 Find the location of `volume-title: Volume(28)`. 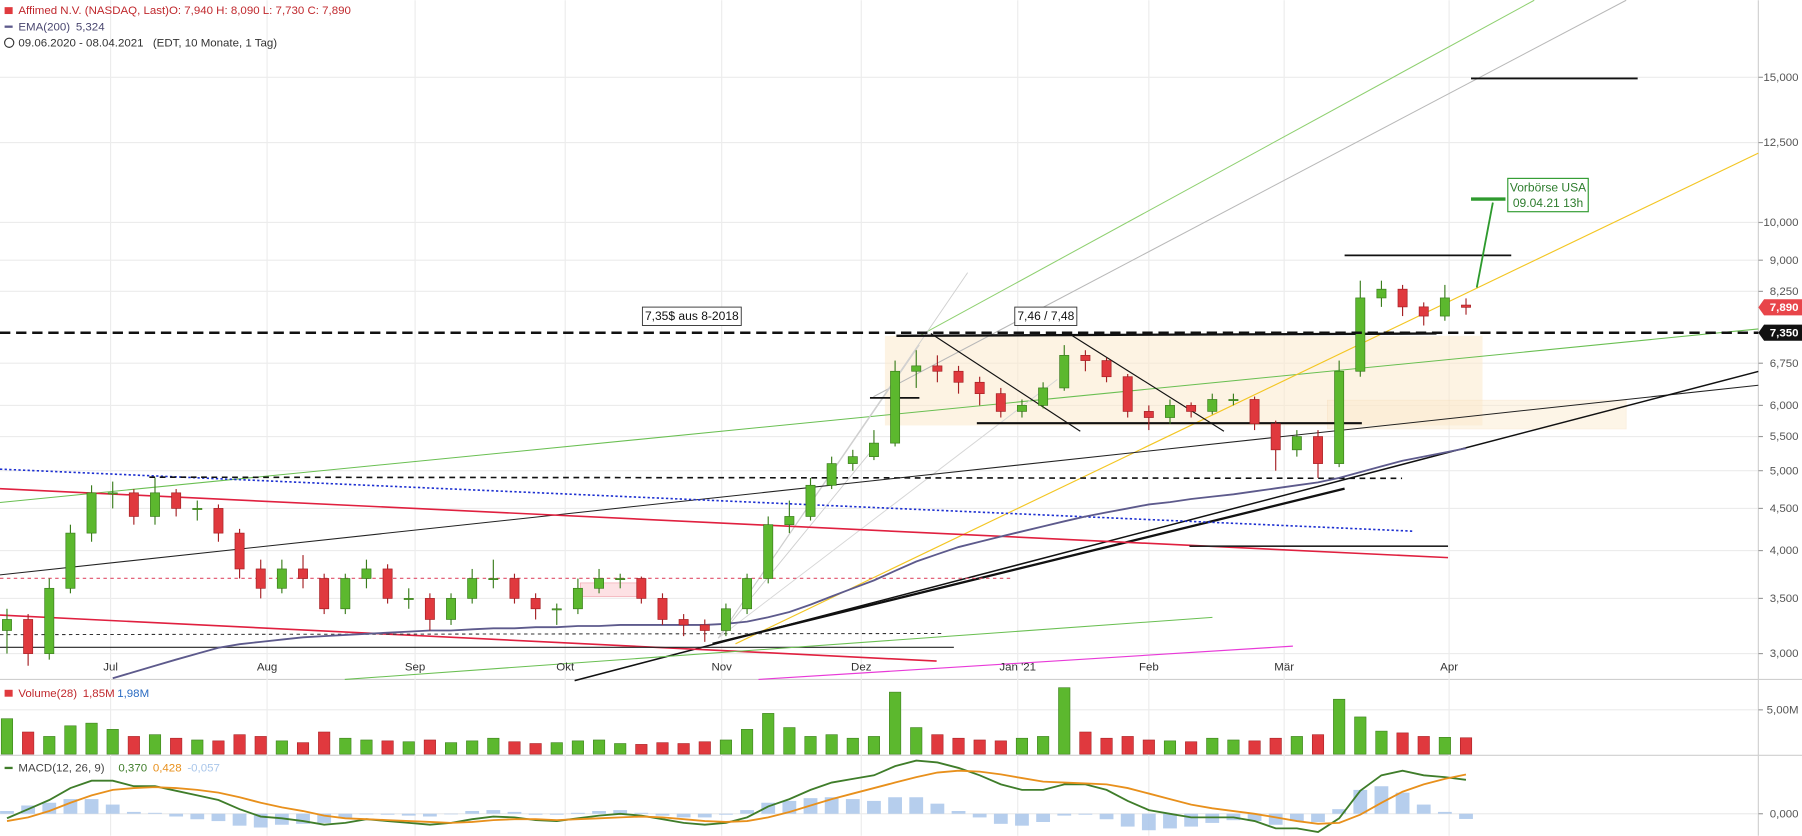

volume-title: Volume(28) is located at coordinates (47, 694).